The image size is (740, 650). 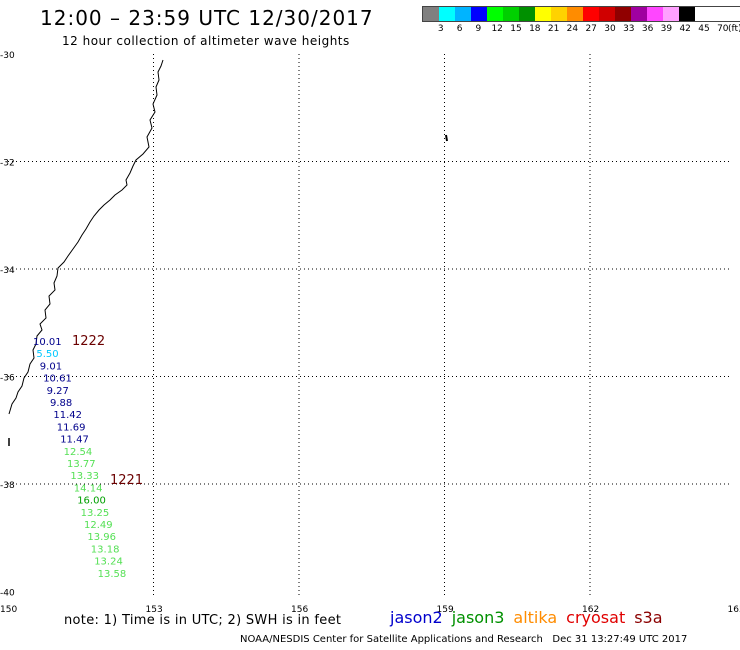 What do you see at coordinates (723, 29) in the screenshot?
I see `legend-label: 70` at bounding box center [723, 29].